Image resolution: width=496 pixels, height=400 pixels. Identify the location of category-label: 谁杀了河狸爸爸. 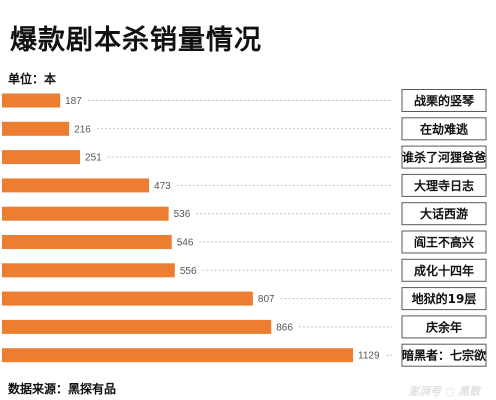
(444, 157).